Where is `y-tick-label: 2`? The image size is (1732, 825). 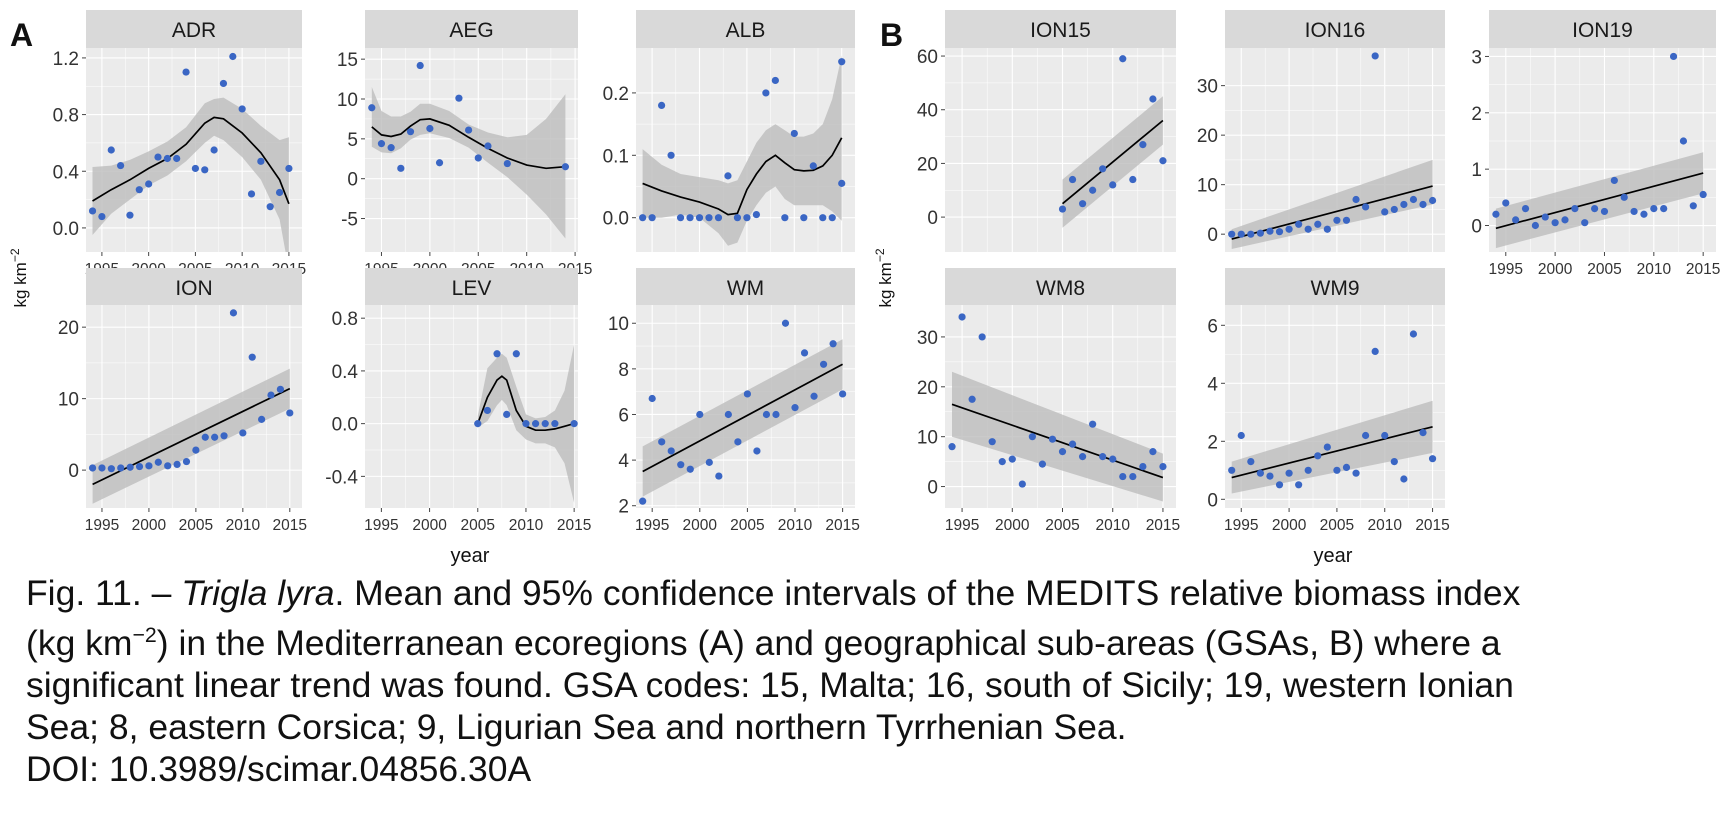
y-tick-label: 2 is located at coordinates (1476, 114).